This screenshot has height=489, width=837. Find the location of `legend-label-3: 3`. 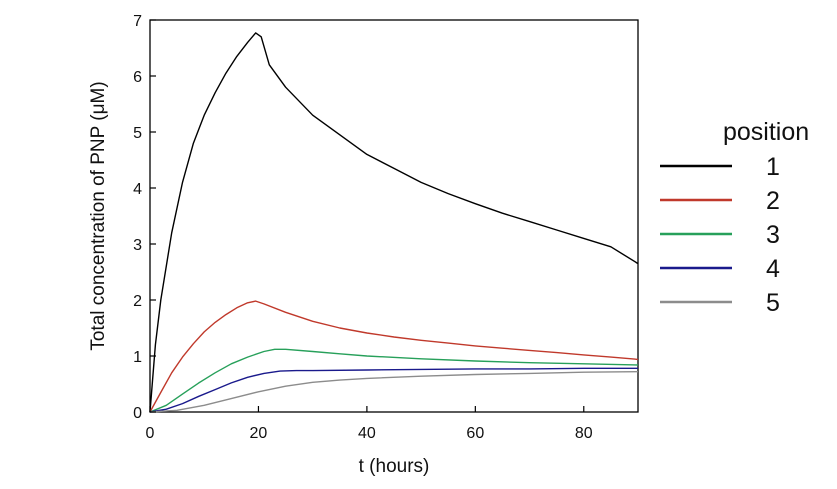

legend-label-3: 3 is located at coordinates (773, 235).